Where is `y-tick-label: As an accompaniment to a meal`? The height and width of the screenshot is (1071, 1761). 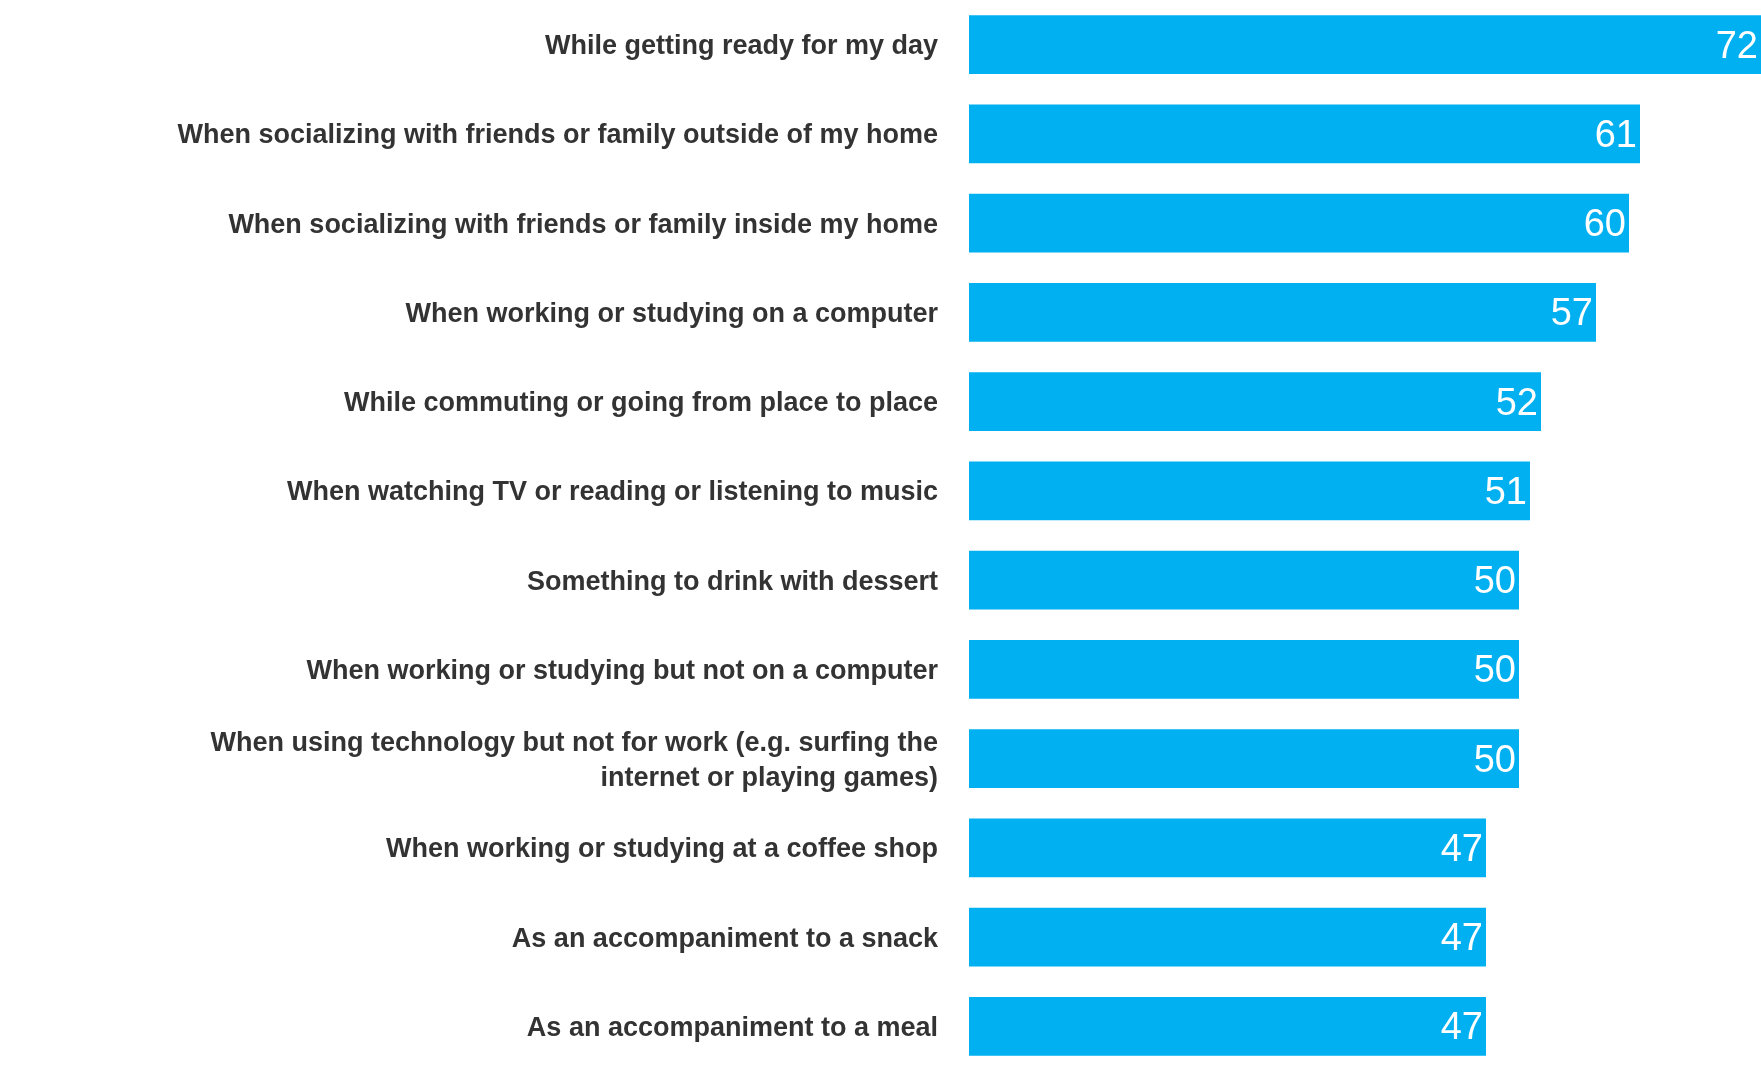
y-tick-label: As an accompaniment to a meal is located at coordinates (732, 1026).